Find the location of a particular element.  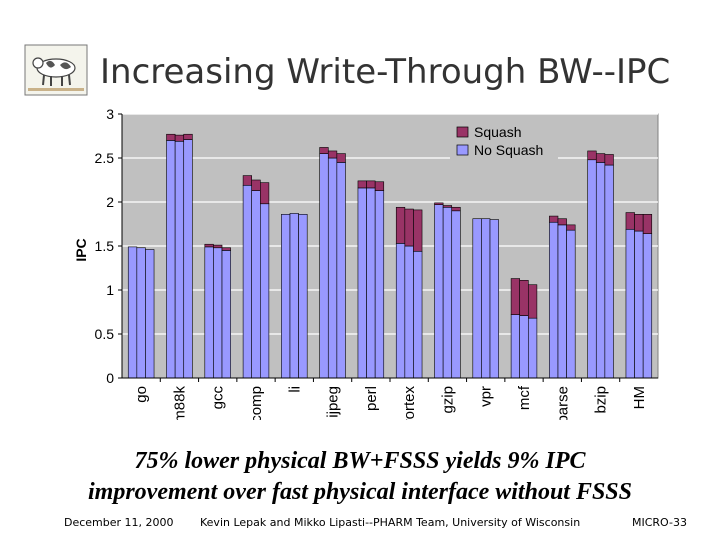

x-tick-label: comp is located at coordinates (256, 403).